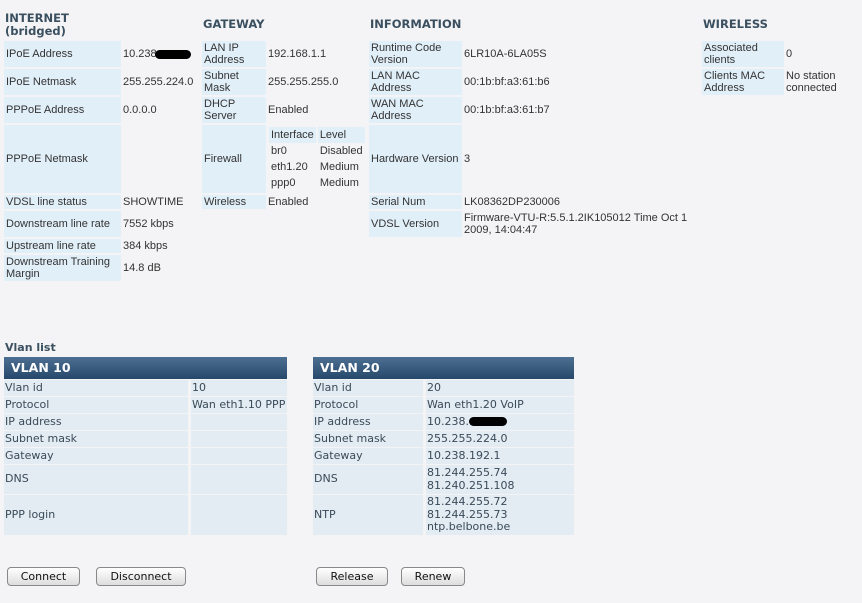 This screenshot has width=862, height=603. I want to click on table-row: WAN MAC Address 00:1b:bf:a3:61:b7, so click(532, 110).